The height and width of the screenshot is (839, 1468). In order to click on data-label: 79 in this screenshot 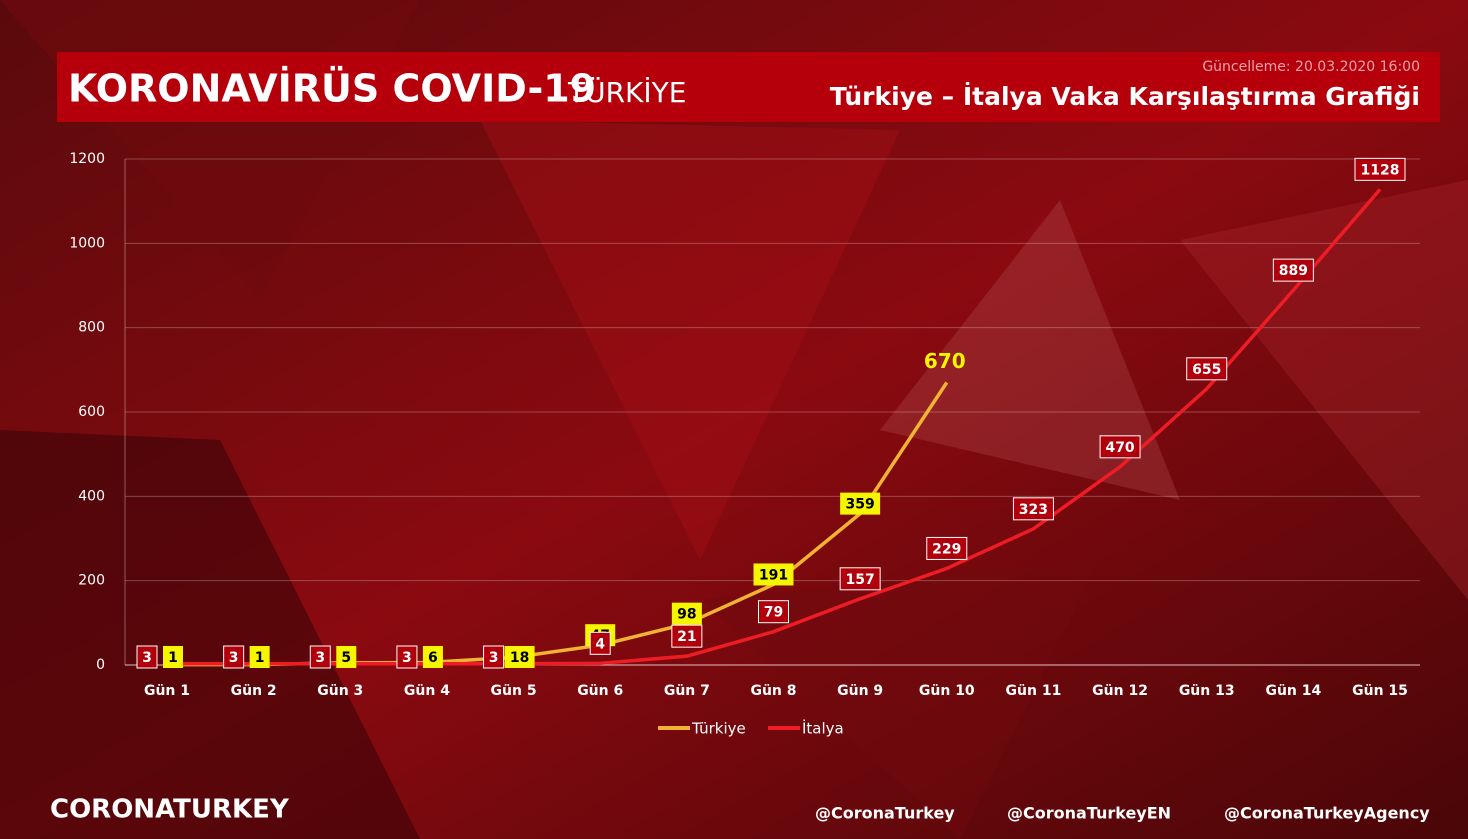, I will do `click(773, 613)`.